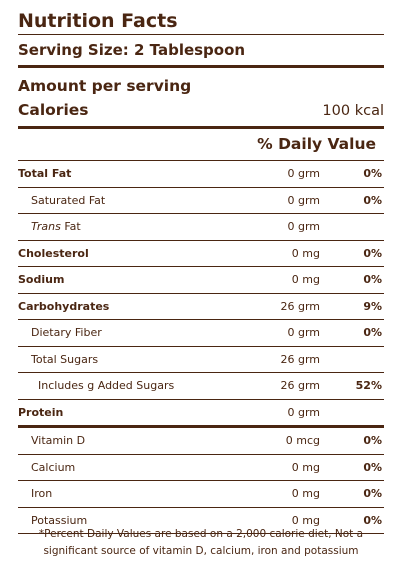  What do you see at coordinates (368, 386) in the screenshot?
I see `nutrient-percent: 52%` at bounding box center [368, 386].